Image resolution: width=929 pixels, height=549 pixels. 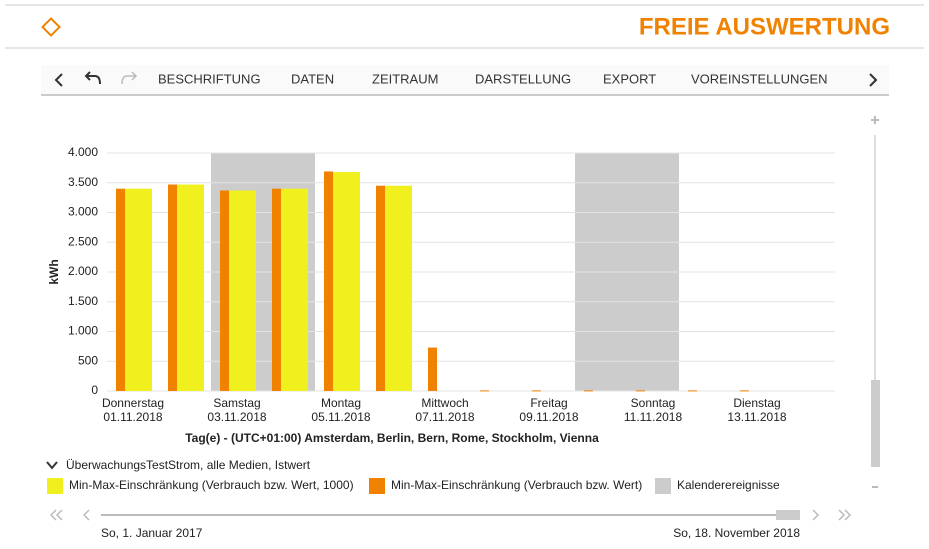 What do you see at coordinates (133, 403) in the screenshot?
I see `x-tick-weekday: Donnerstag` at bounding box center [133, 403].